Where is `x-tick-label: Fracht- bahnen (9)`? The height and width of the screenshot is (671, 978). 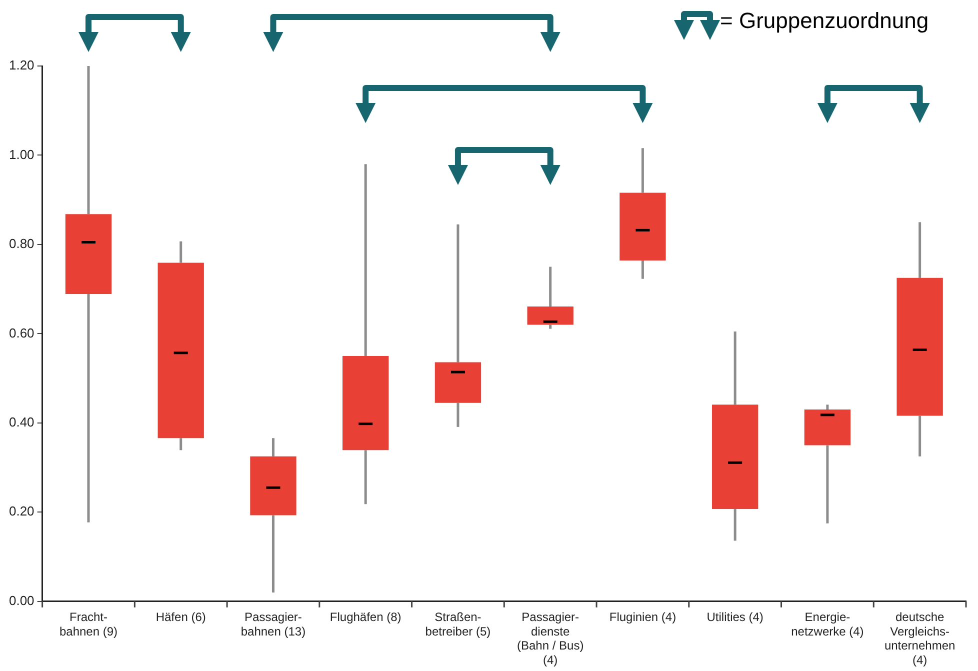
x-tick-label: Fracht- bahnen (9) is located at coordinates (88, 624).